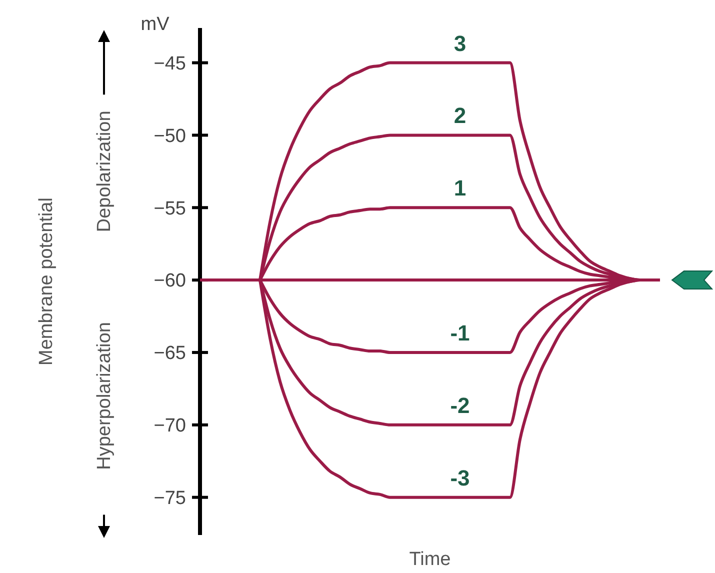 This screenshot has height=573, width=715. I want to click on y-tick-label: −55, so click(170, 209).